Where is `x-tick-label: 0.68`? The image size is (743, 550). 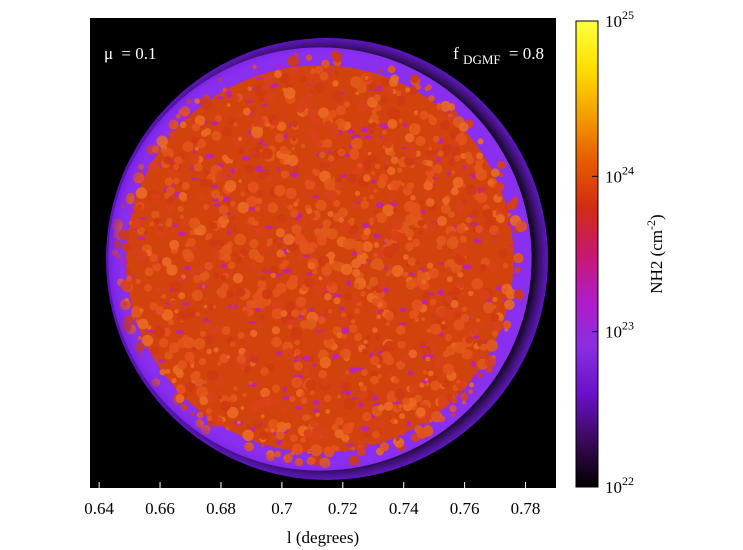
x-tick-label: 0.68 is located at coordinates (221, 508).